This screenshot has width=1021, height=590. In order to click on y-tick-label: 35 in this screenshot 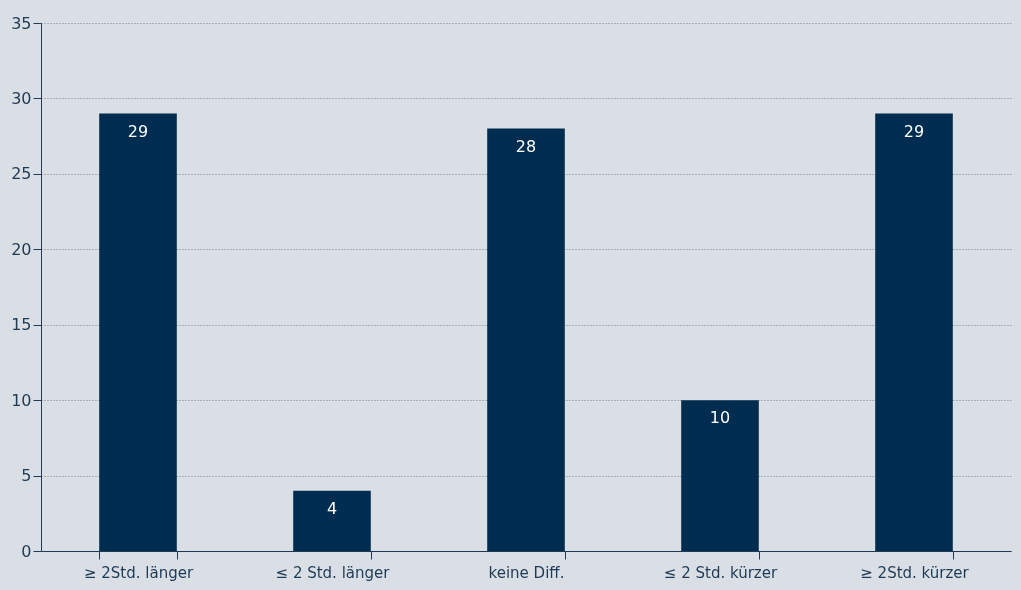, I will do `click(21, 23)`.